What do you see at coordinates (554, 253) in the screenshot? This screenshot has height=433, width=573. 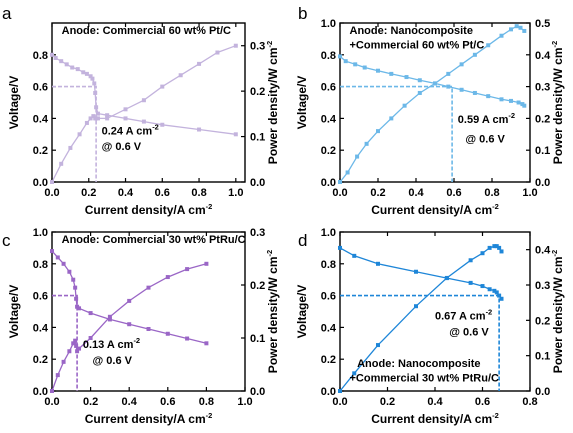 I see `y2-axis-title-sup: -2` at bounding box center [554, 253].